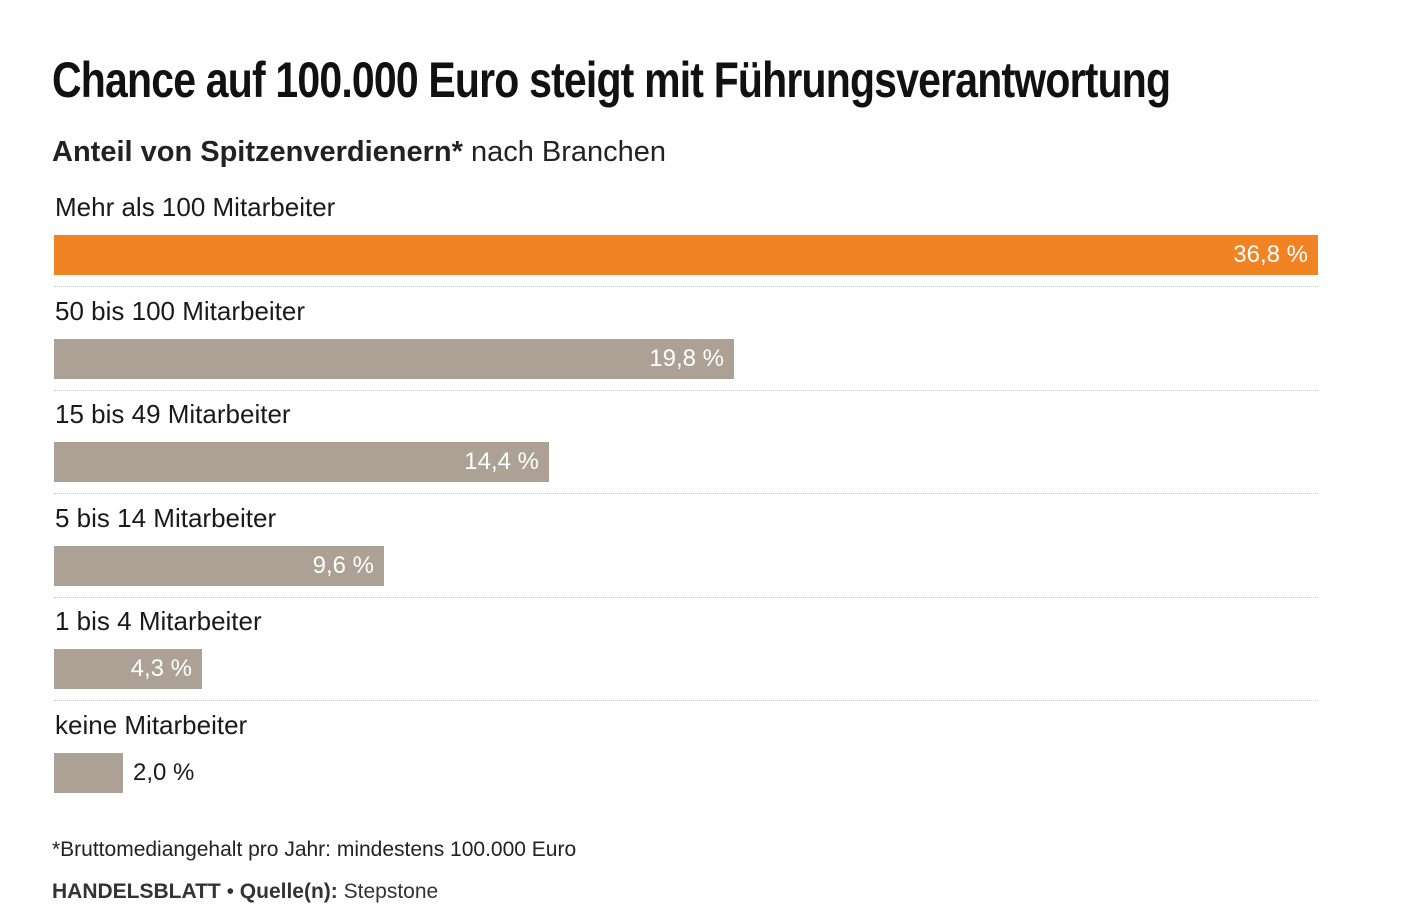 The image size is (1416, 922). Describe the element at coordinates (288, 891) in the screenshot. I see `source-label: Quelle(n):` at that location.